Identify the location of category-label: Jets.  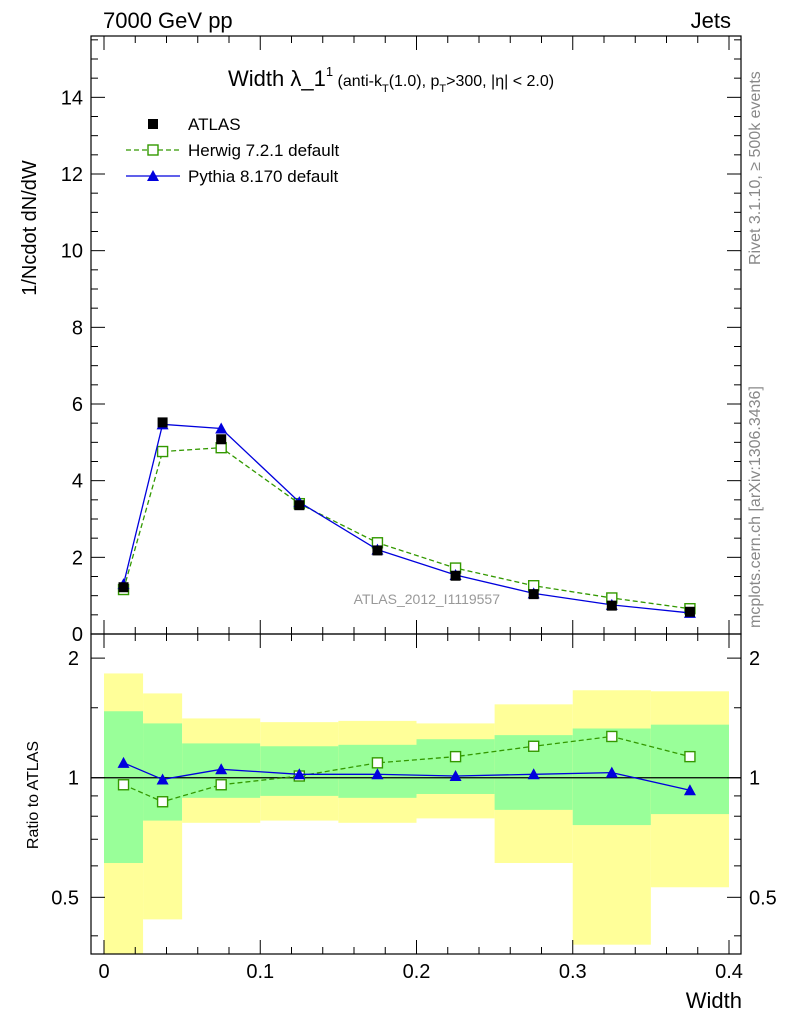
(711, 20).